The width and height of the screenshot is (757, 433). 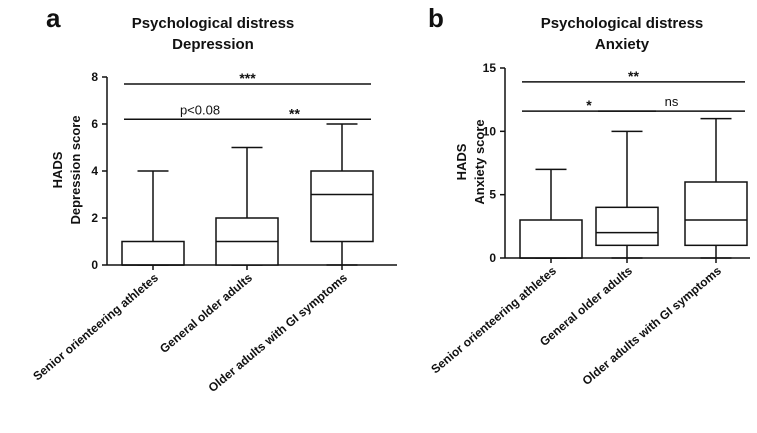 I want to click on y-axis-label-line2: Anxiety score, so click(x=479, y=161).